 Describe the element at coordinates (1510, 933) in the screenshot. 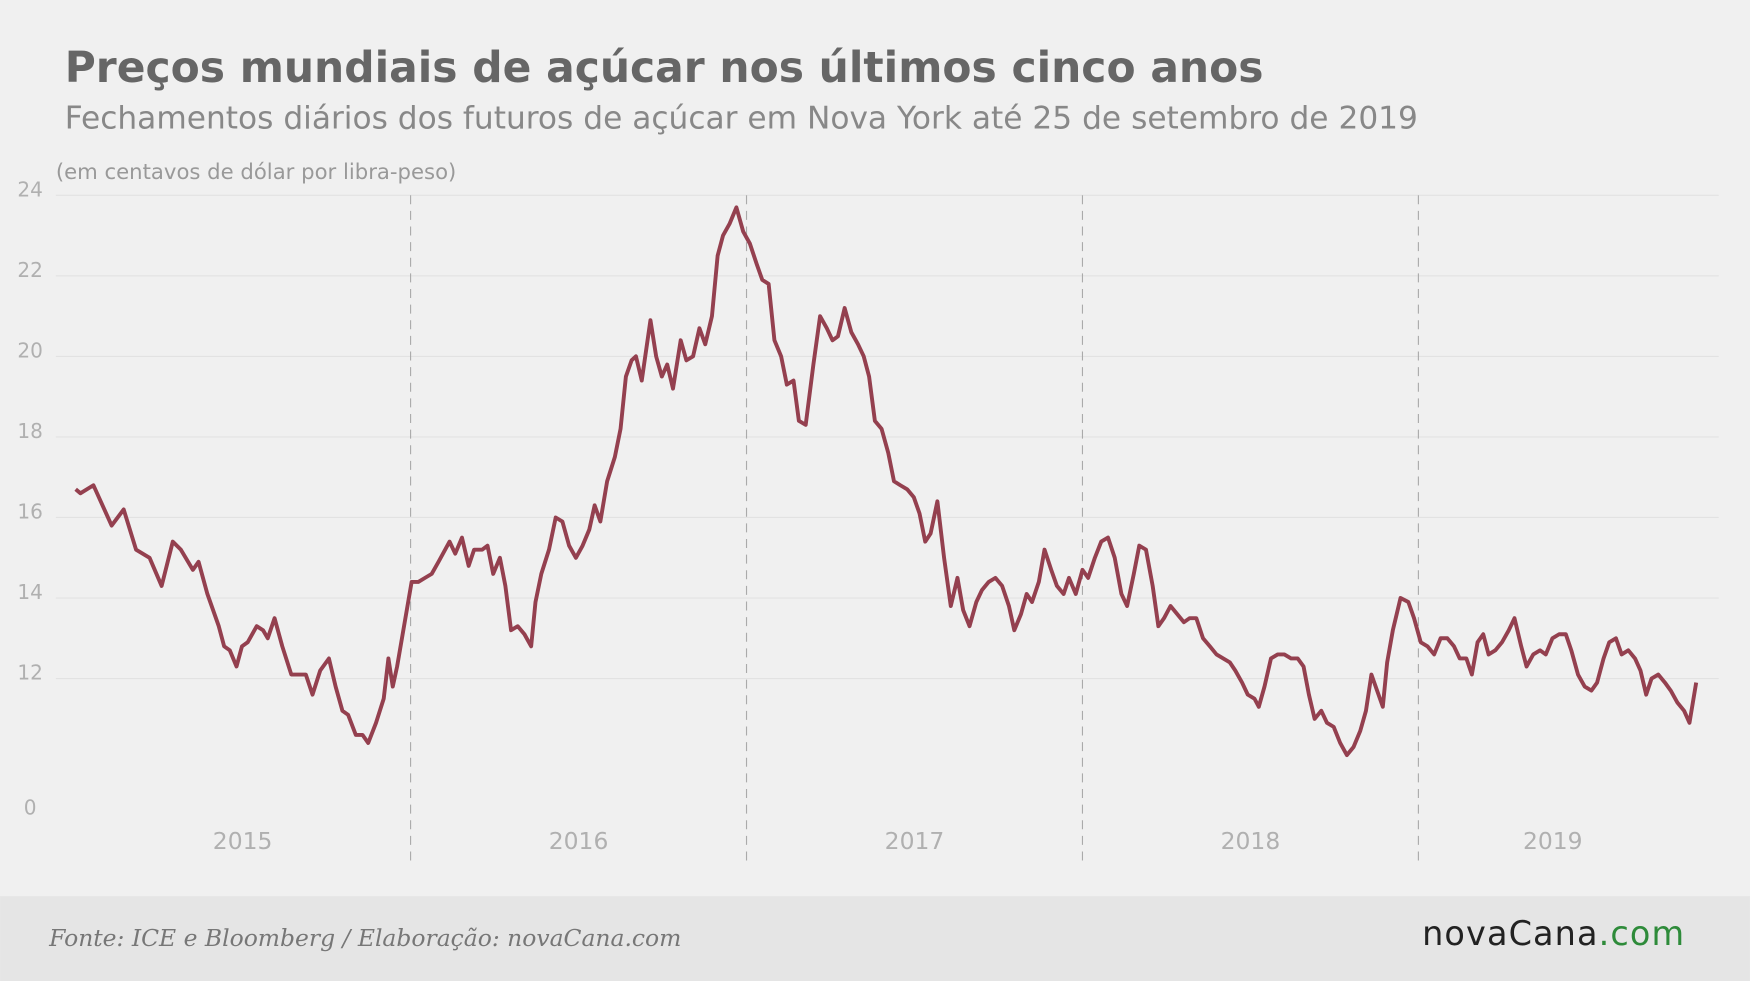

I see `logo-name: novaCana` at that location.